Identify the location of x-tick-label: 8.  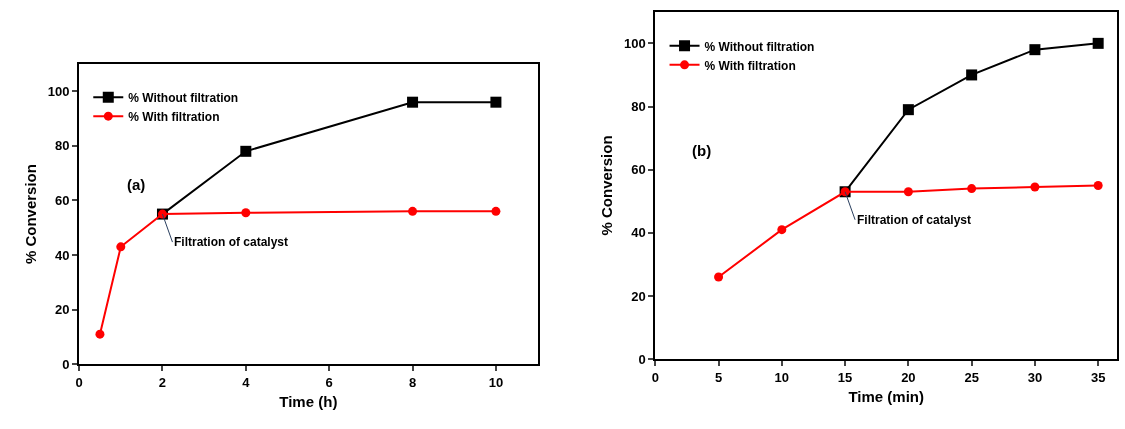
(412, 382).